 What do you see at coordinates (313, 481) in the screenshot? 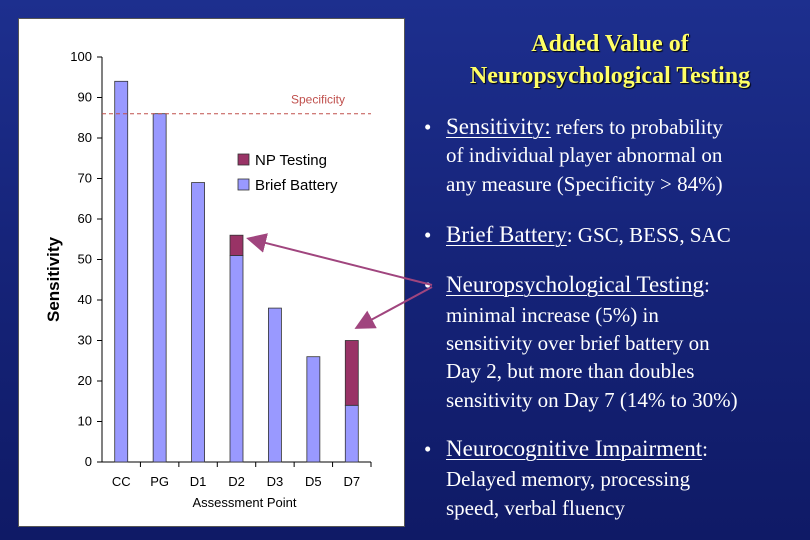
I see `x-tick-label: D5` at bounding box center [313, 481].